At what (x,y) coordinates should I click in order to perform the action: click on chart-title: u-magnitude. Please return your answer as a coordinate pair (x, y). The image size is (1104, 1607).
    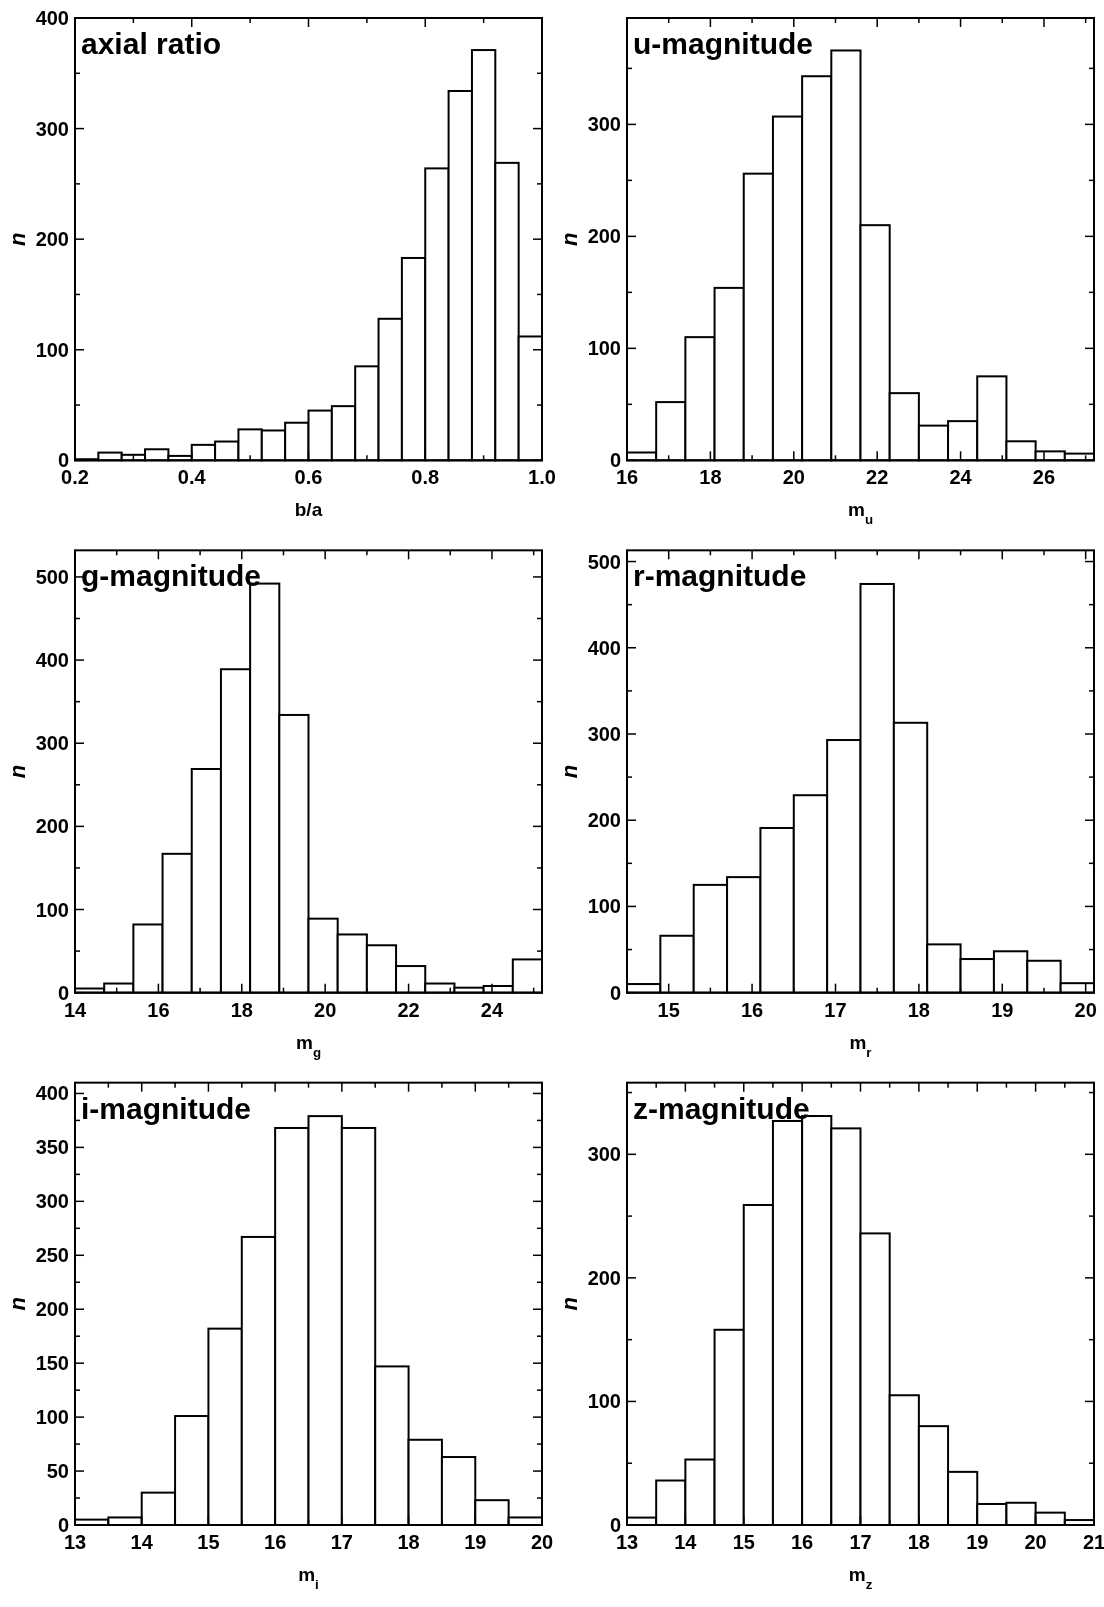
    Looking at the image, I should click on (723, 43).